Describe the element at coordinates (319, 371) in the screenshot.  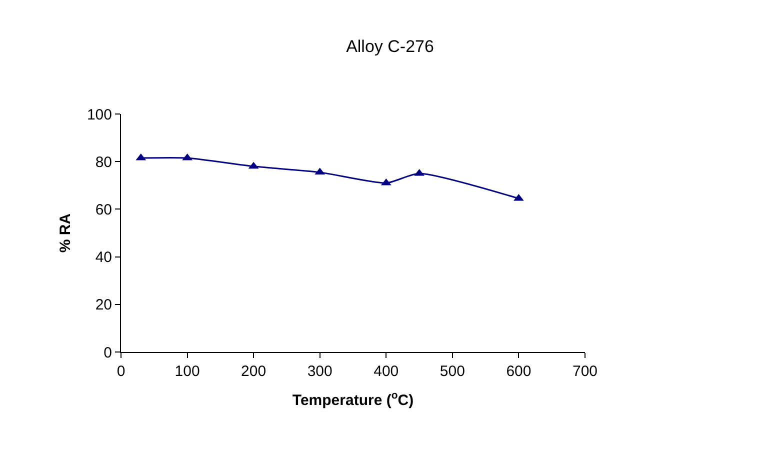
I see `x-tick-label: 300` at that location.